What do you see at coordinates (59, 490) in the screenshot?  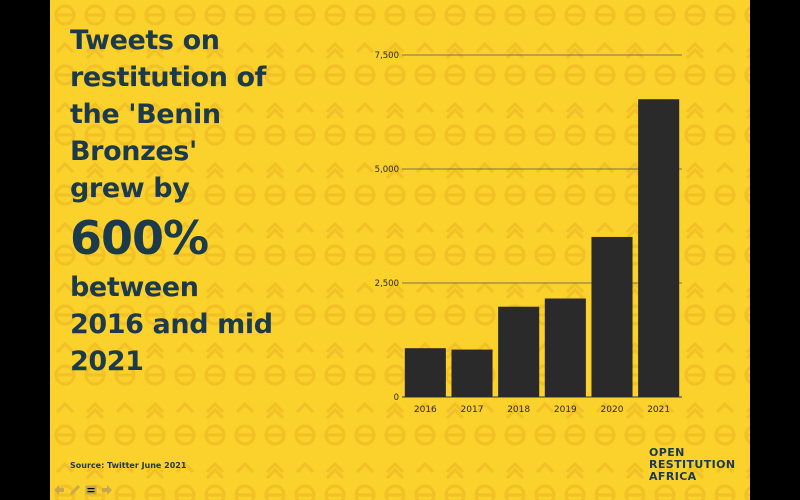 I see `previous-slide-icon` at bounding box center [59, 490].